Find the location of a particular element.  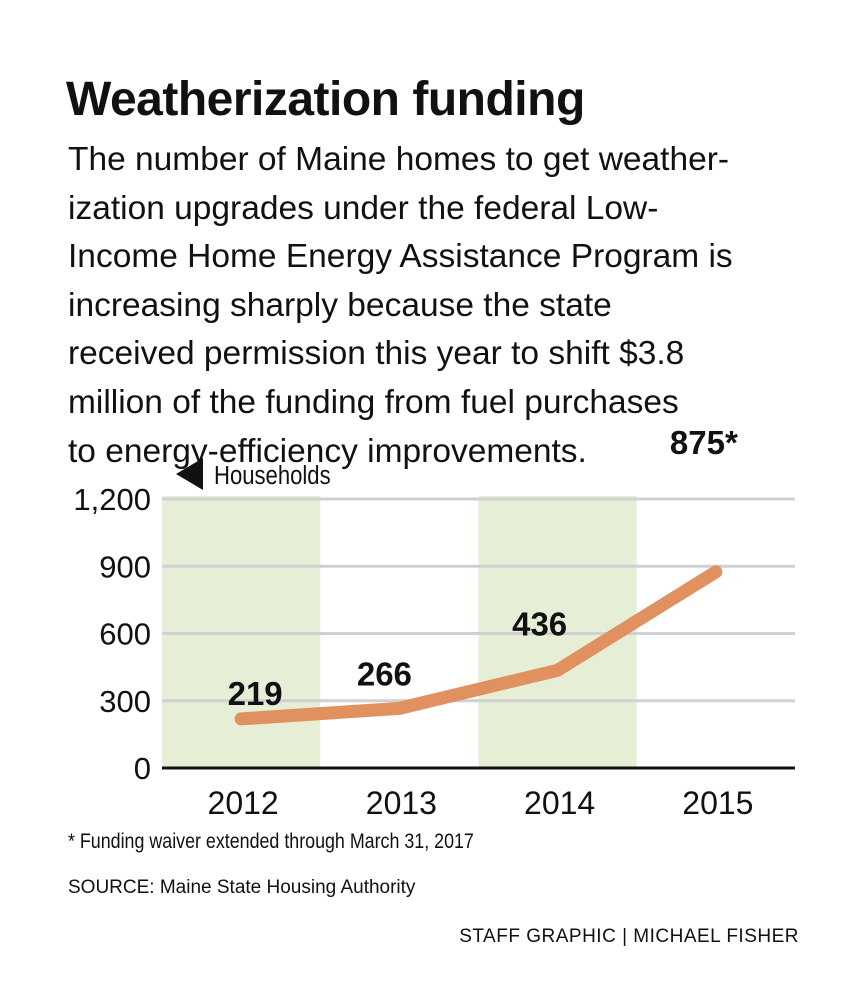

x-tick-label: 2012 is located at coordinates (243, 803).